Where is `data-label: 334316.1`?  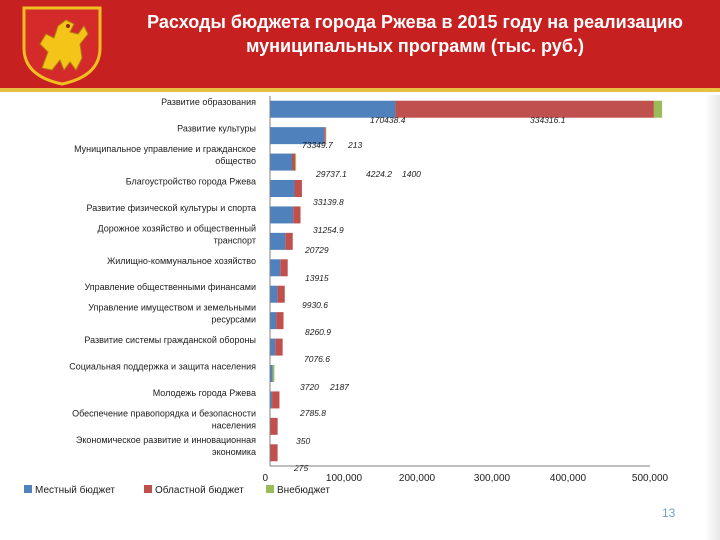
data-label: 334316.1 is located at coordinates (548, 120).